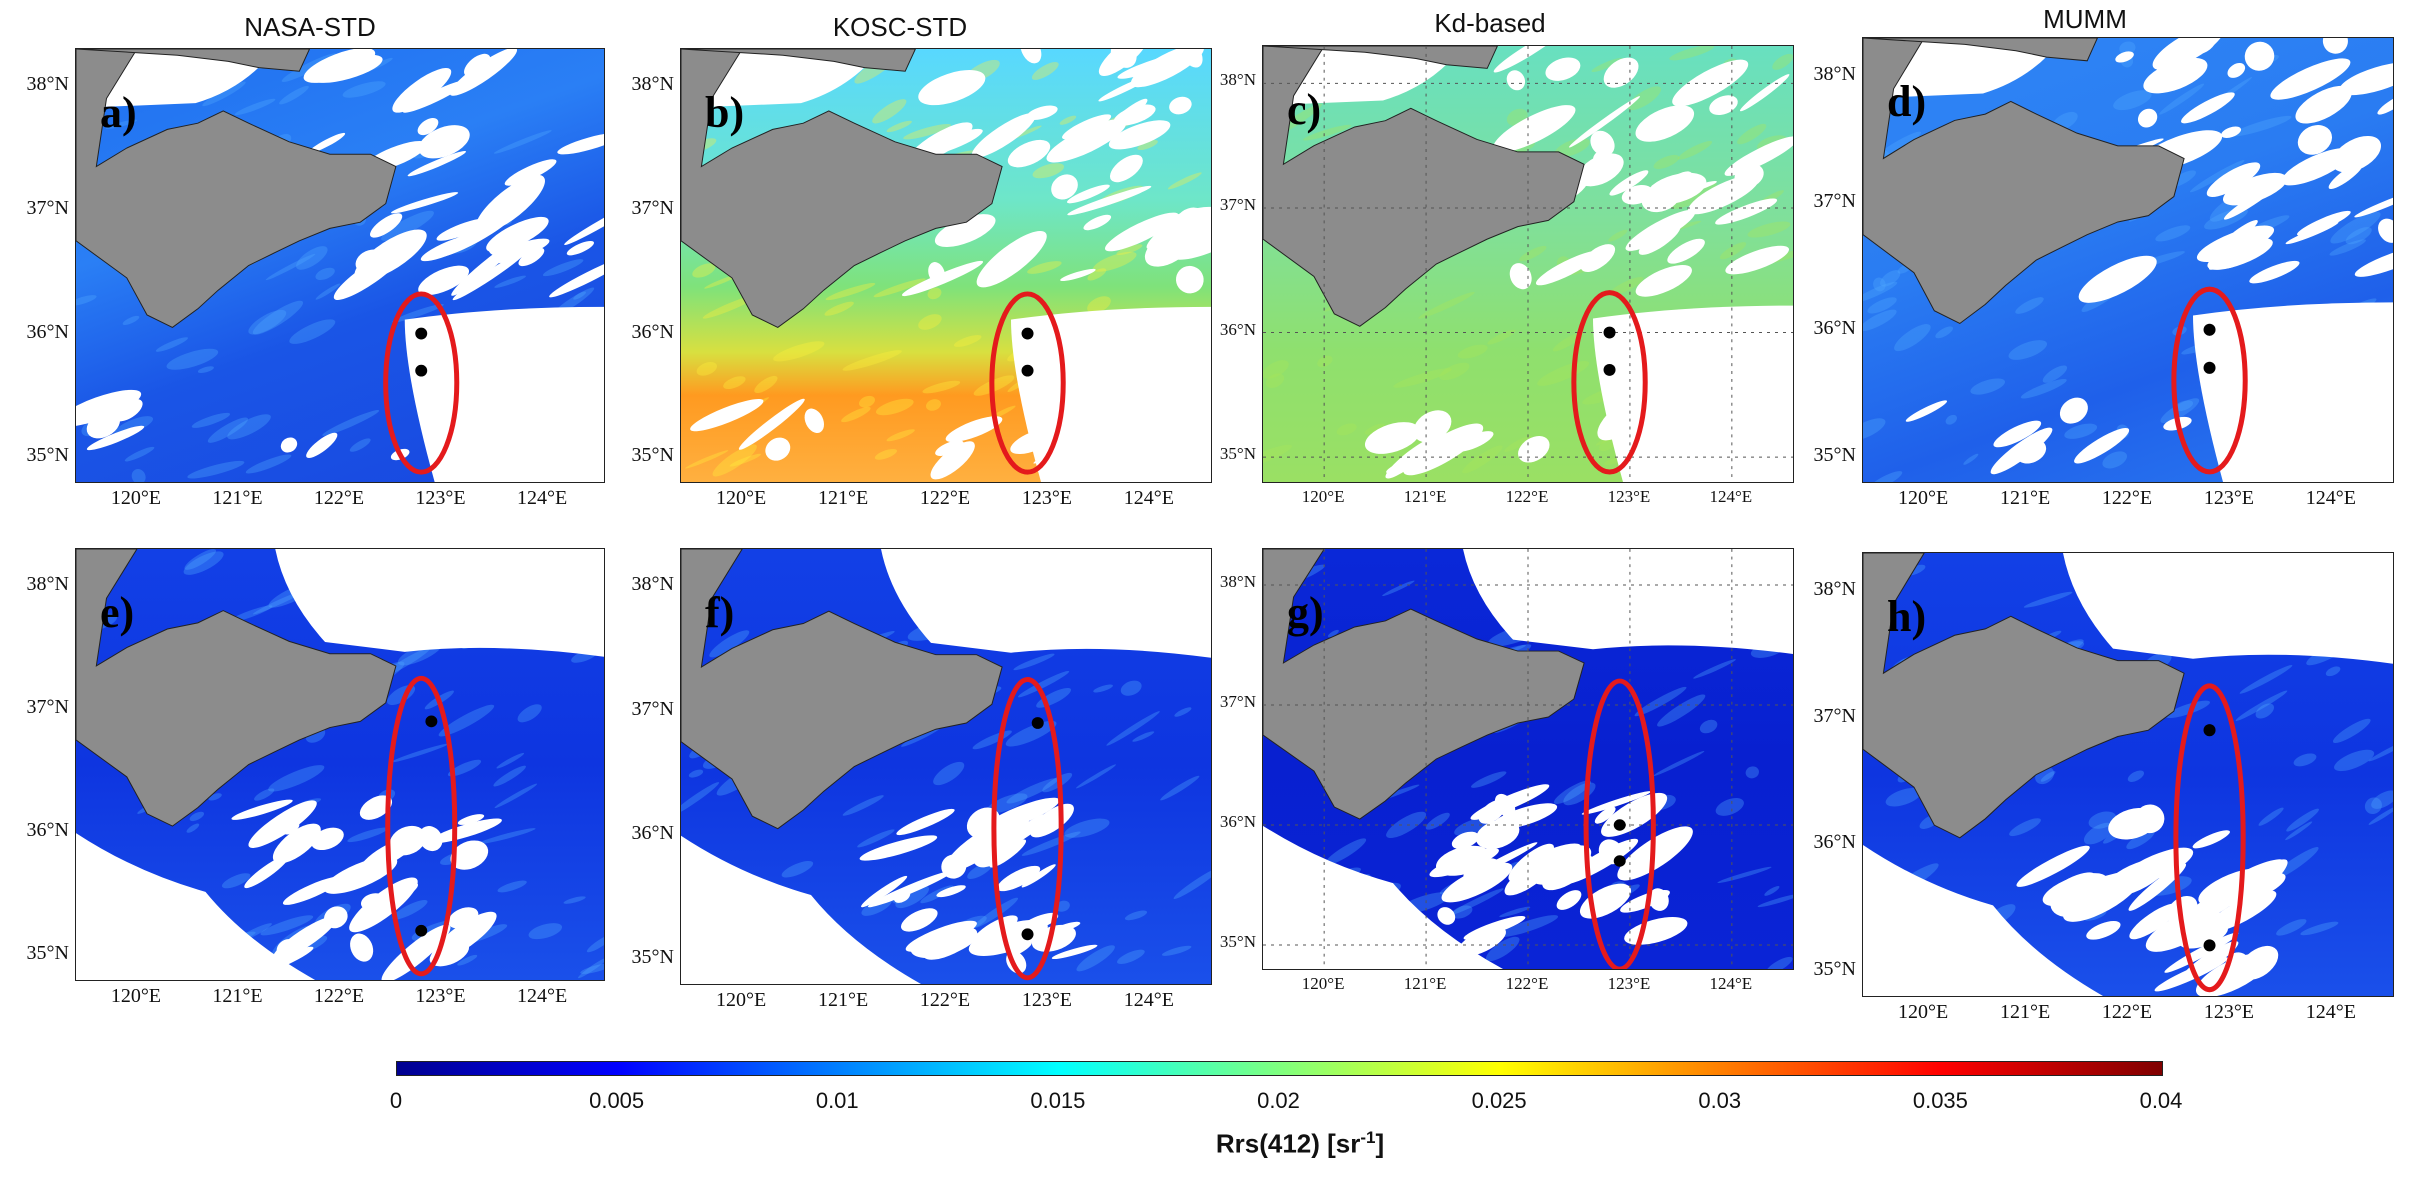 The height and width of the screenshot is (1182, 2412). What do you see at coordinates (2024, 181) in the screenshot?
I see `land-shandong` at bounding box center [2024, 181].